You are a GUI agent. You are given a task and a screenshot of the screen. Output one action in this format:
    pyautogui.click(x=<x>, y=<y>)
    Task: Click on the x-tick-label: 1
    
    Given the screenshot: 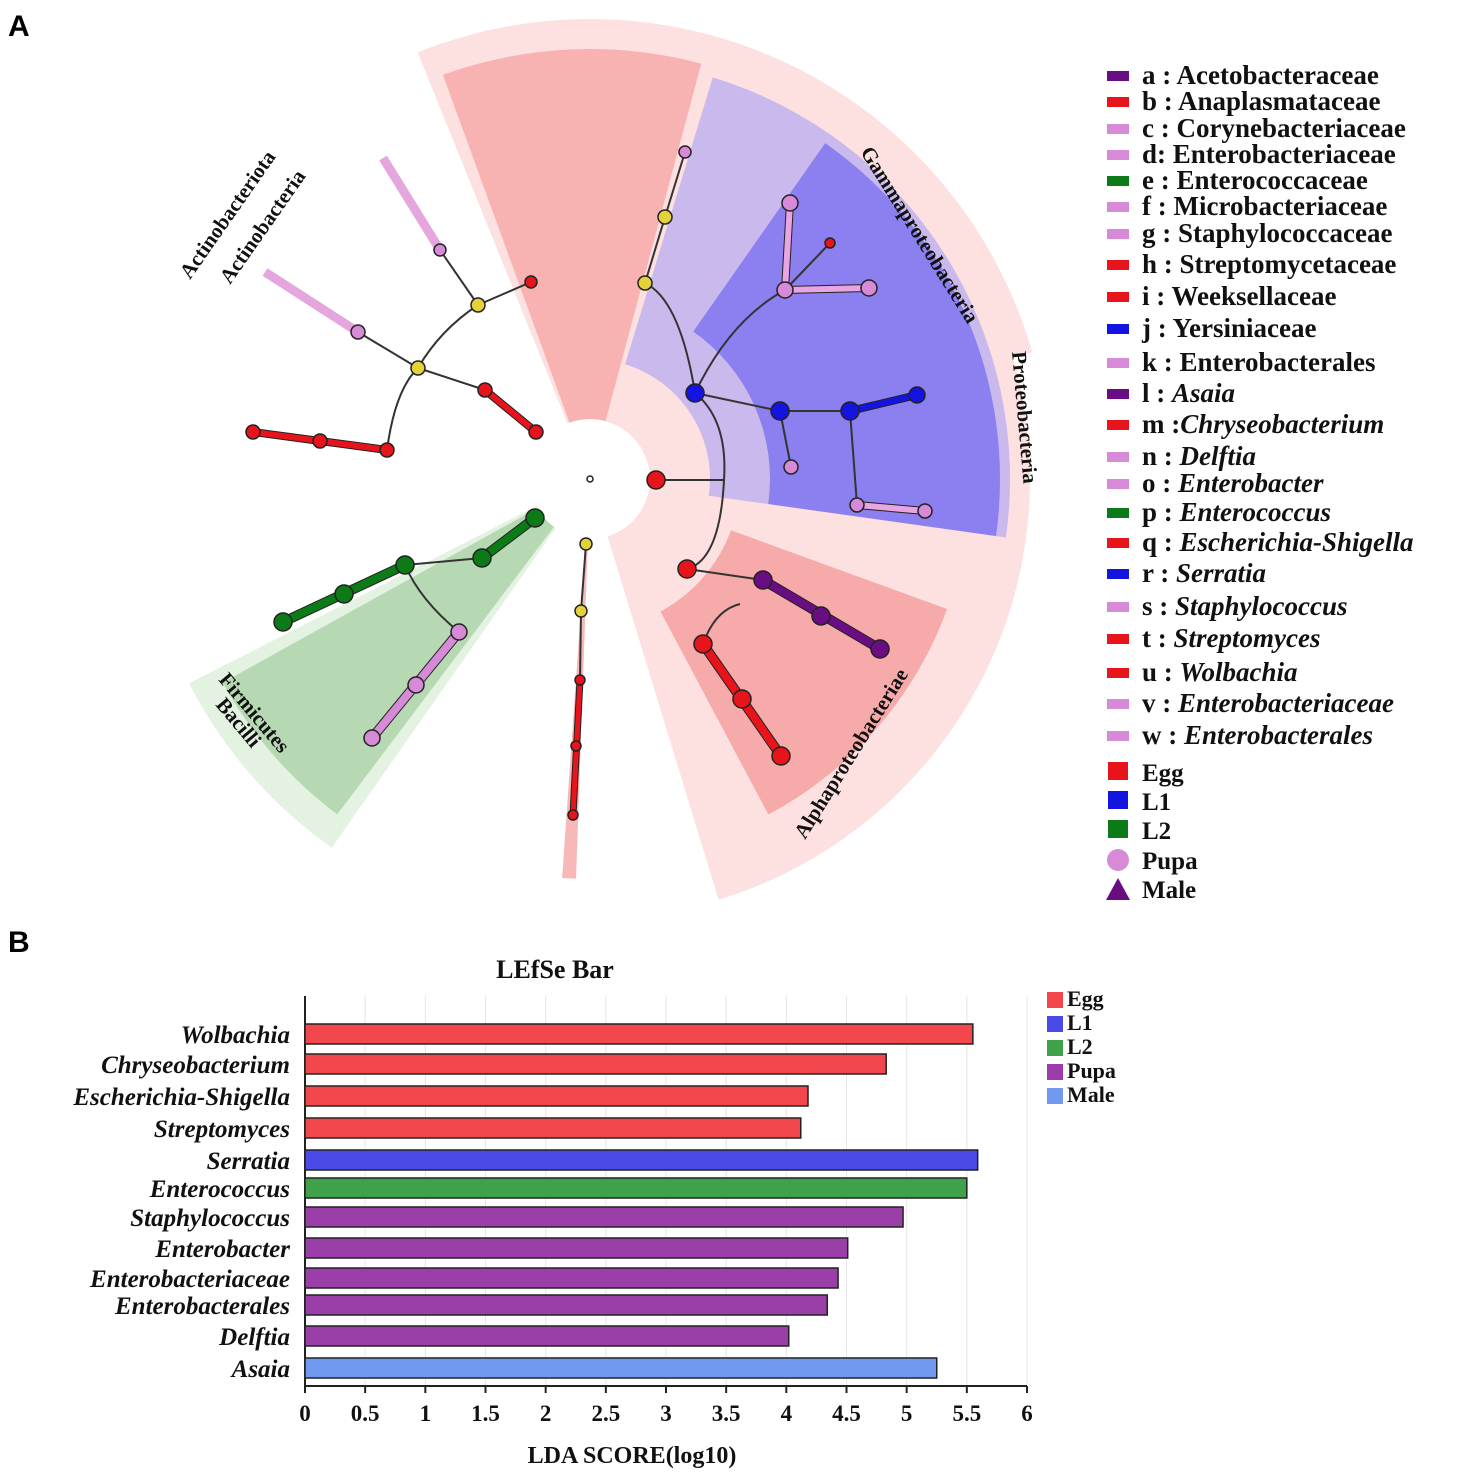 What is the action you would take?
    pyautogui.click(x=426, y=1413)
    